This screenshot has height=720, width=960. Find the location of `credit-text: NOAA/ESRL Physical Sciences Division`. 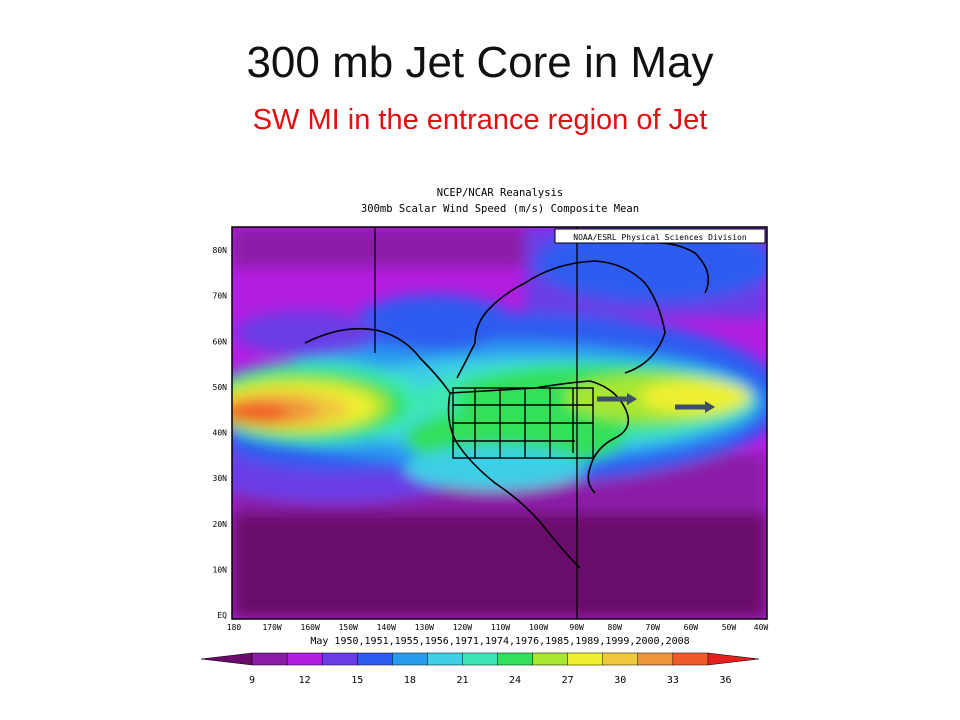

credit-text: NOAA/ESRL Physical Sciences Division is located at coordinates (660, 237).